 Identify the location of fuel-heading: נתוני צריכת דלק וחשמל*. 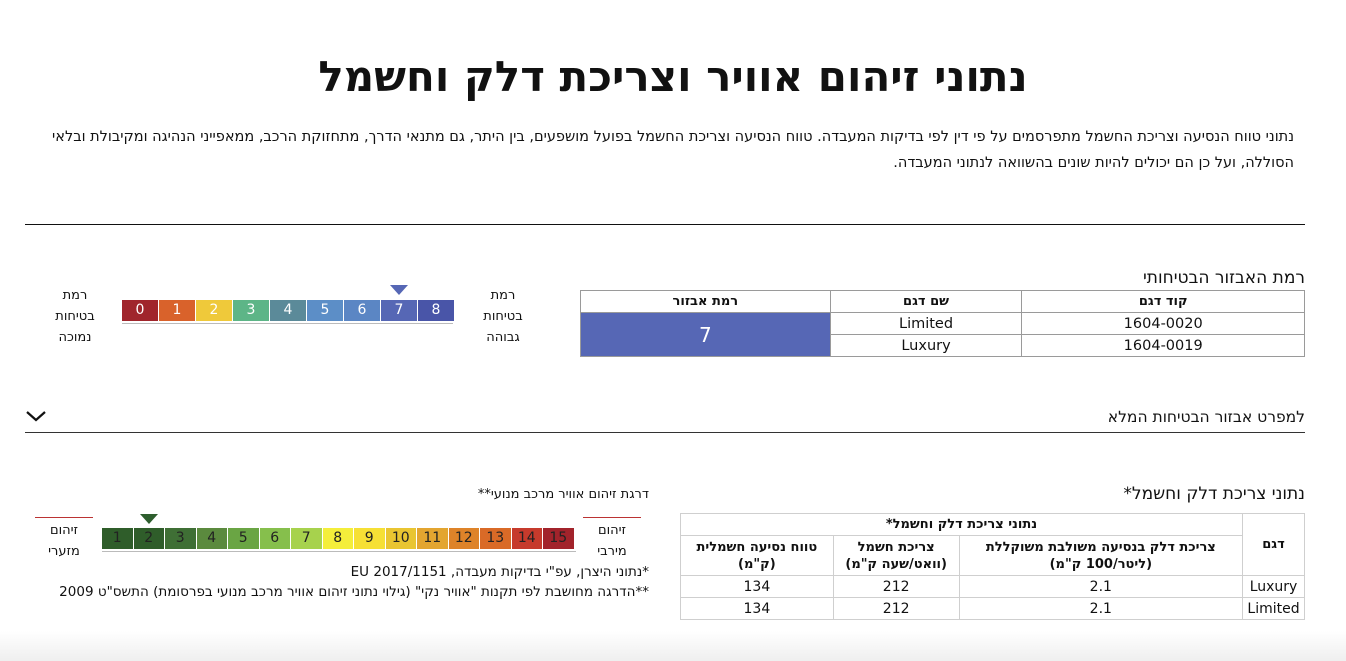
(1214, 494).